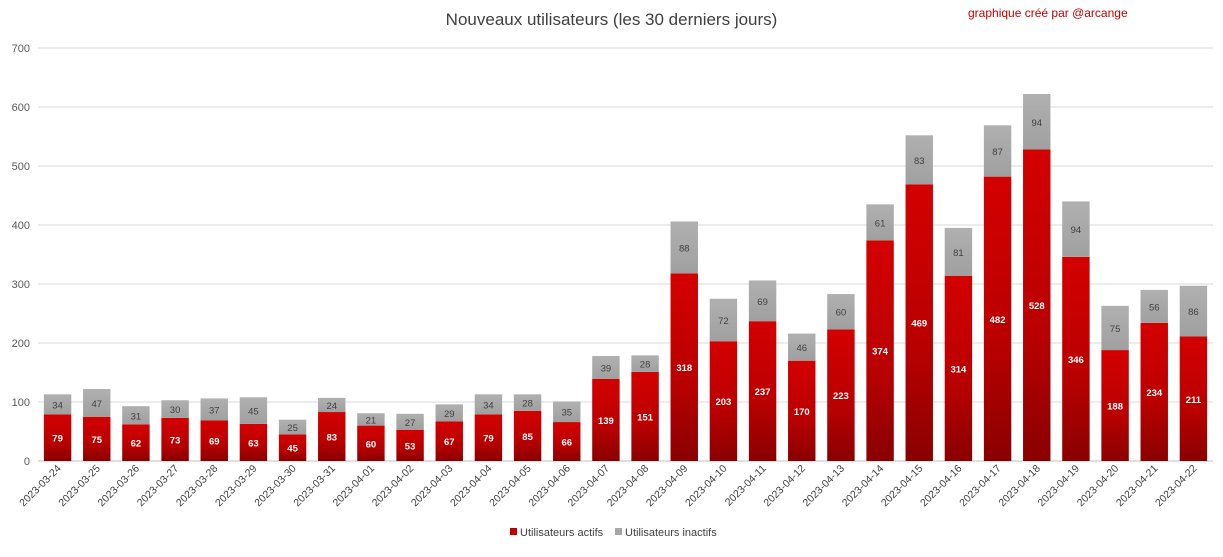 Image resolution: width=1223 pixels, height=557 pixels. I want to click on data-label-inactive: 45, so click(253, 412).